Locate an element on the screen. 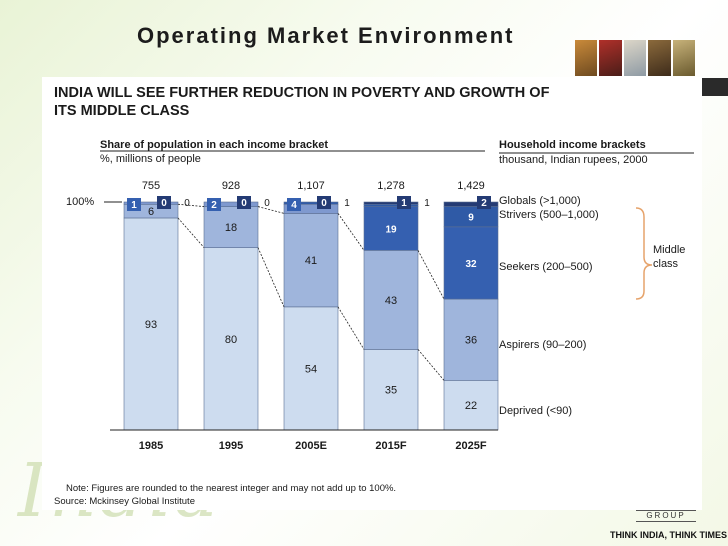  bar-aspirers-2025f is located at coordinates (471, 339).